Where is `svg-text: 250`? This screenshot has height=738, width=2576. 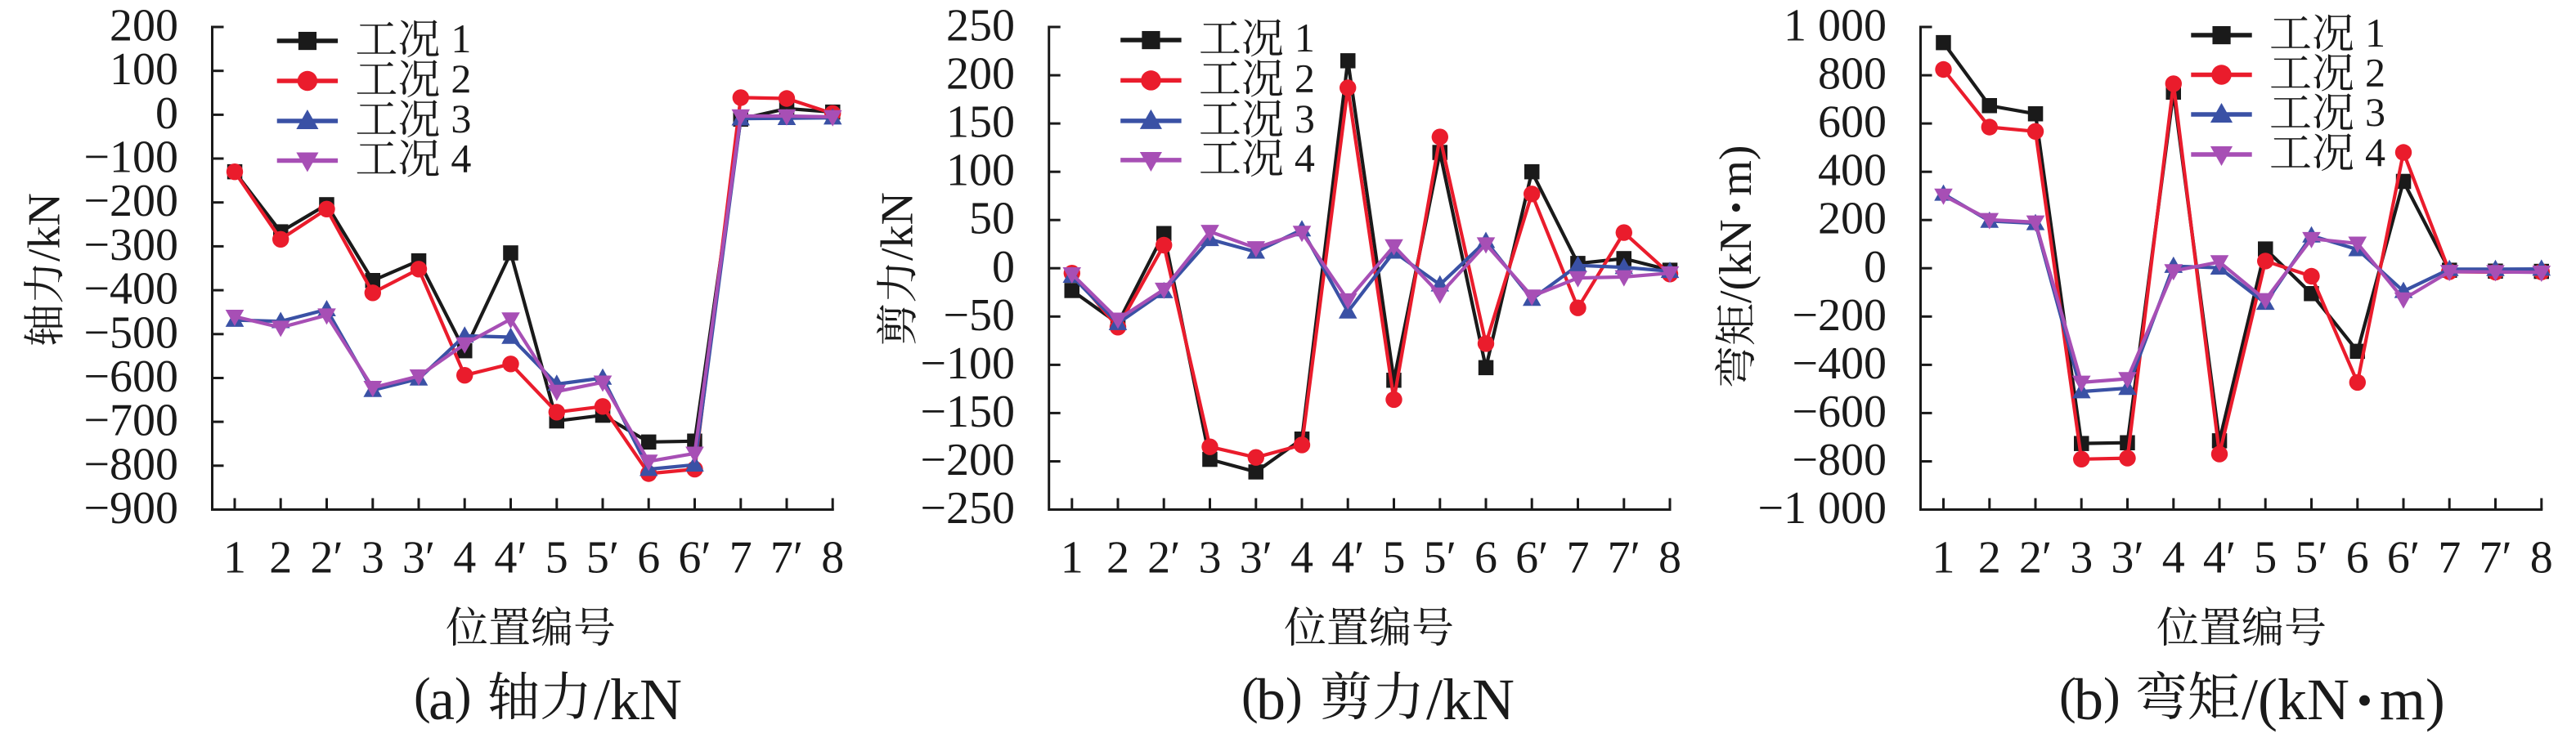
svg-text: 250 is located at coordinates (980, 26).